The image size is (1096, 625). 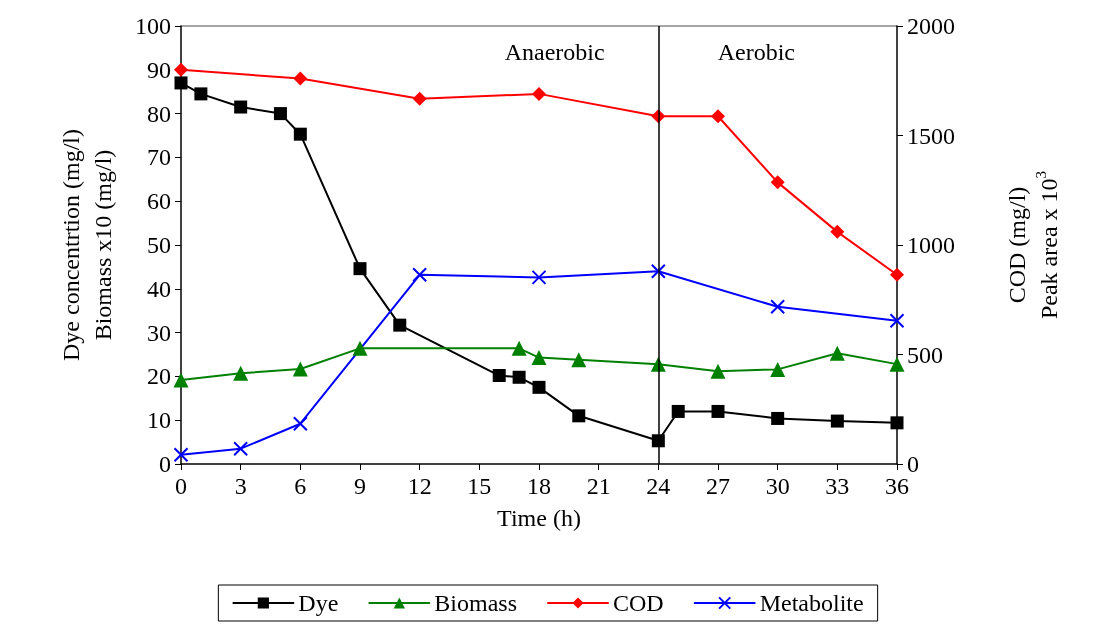 What do you see at coordinates (153, 26) in the screenshot?
I see `y-tick-label: 100` at bounding box center [153, 26].